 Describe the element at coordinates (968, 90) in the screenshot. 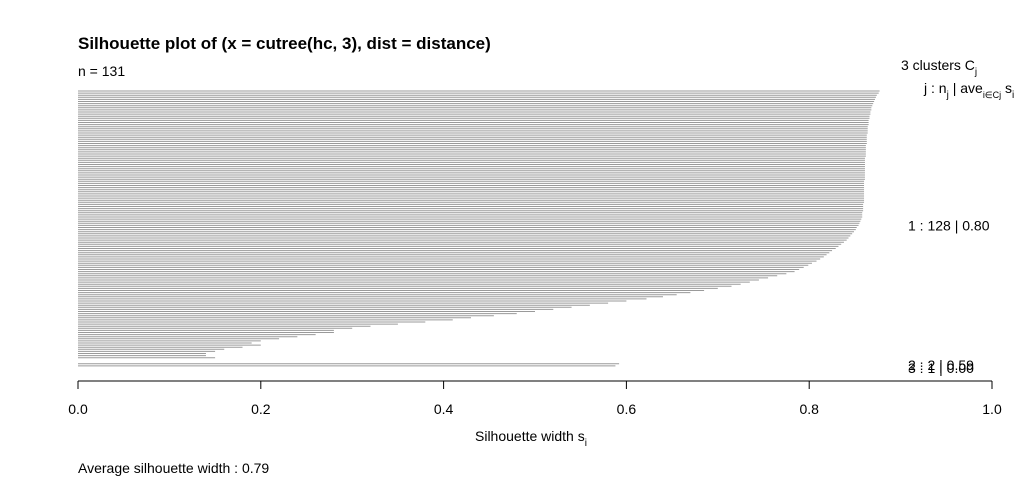

I see `legend-column-header: j : nj | avei∈Cj si` at that location.